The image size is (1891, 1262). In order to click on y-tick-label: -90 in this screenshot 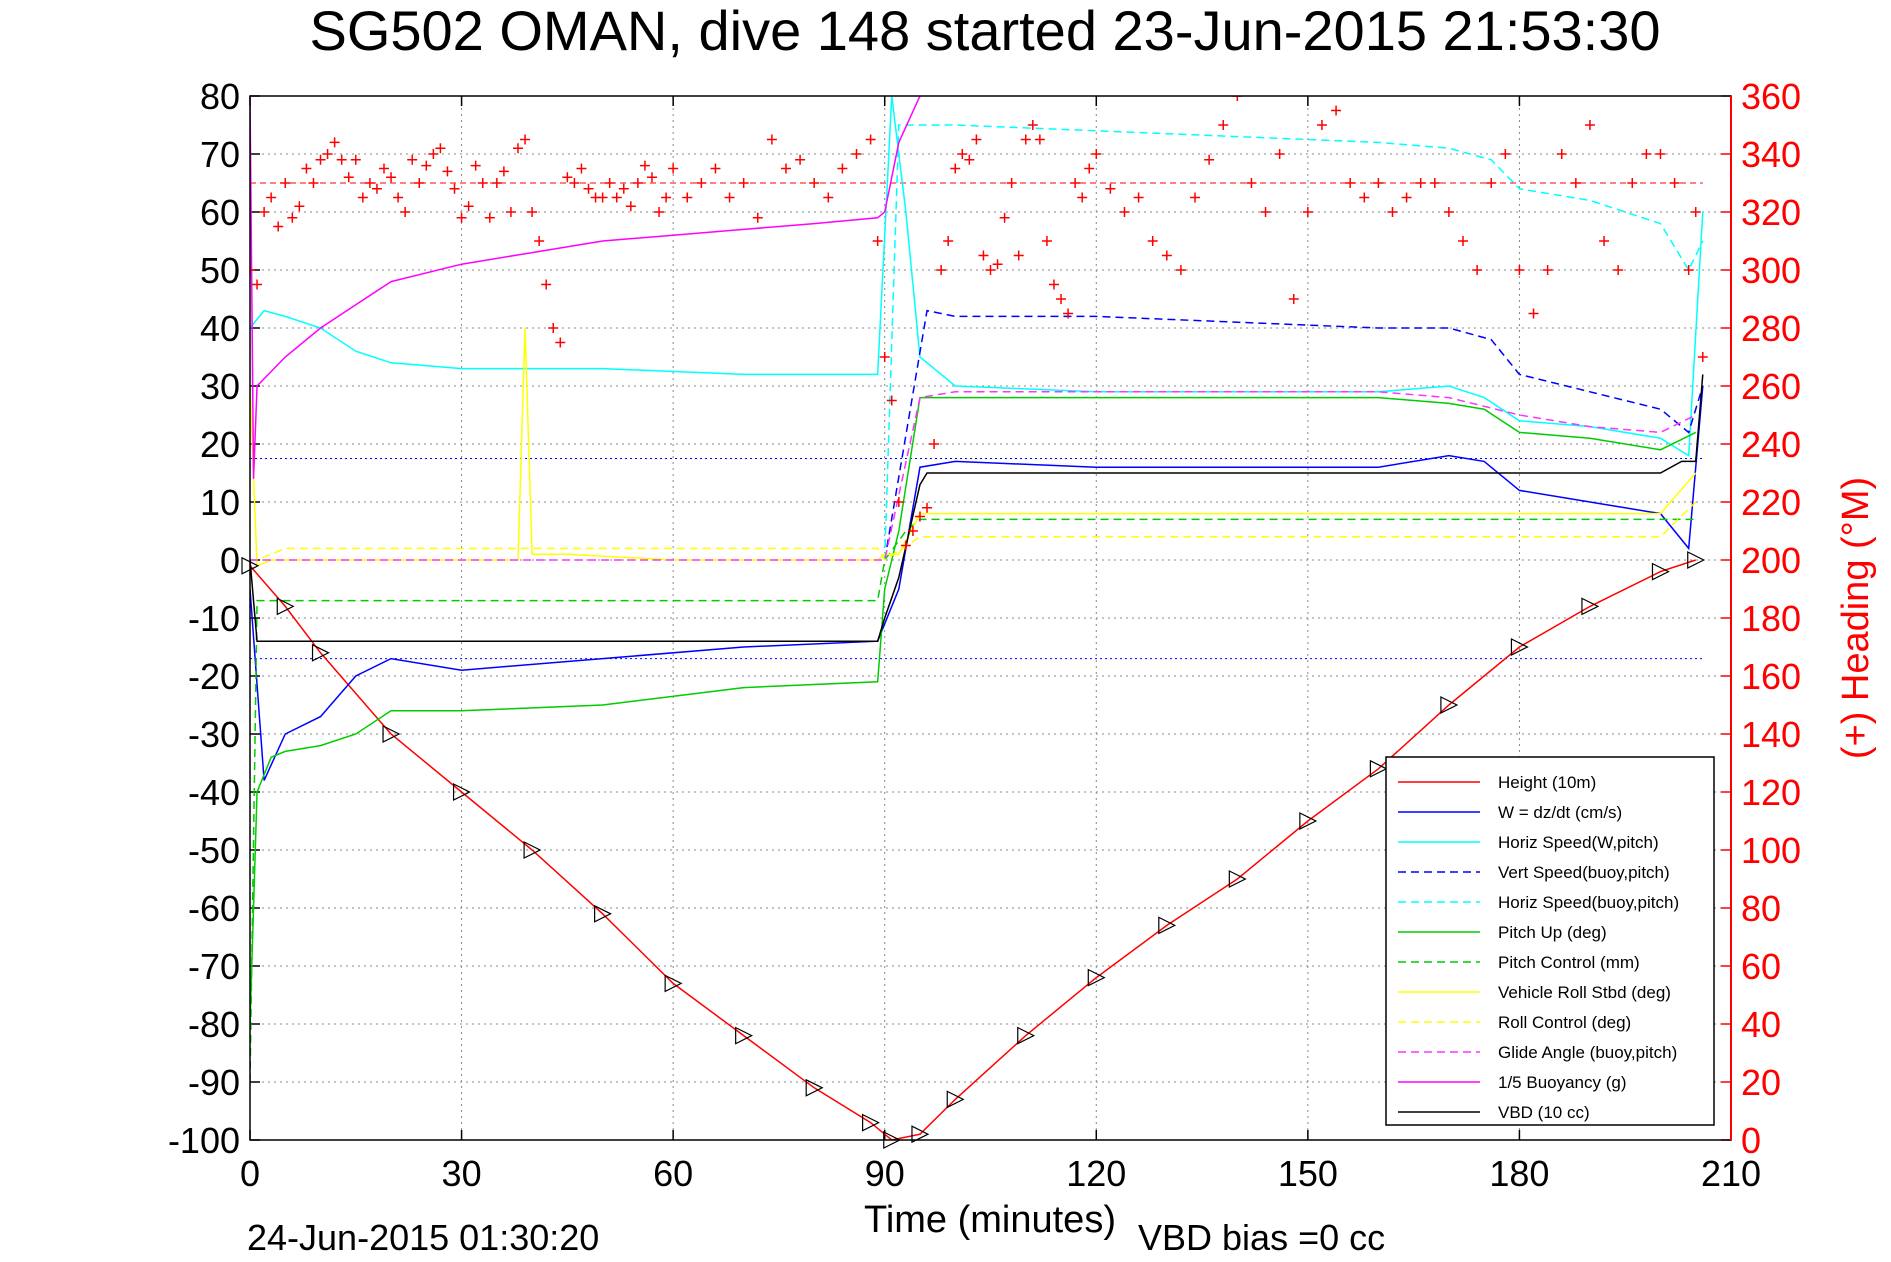, I will do `click(214, 1082)`.